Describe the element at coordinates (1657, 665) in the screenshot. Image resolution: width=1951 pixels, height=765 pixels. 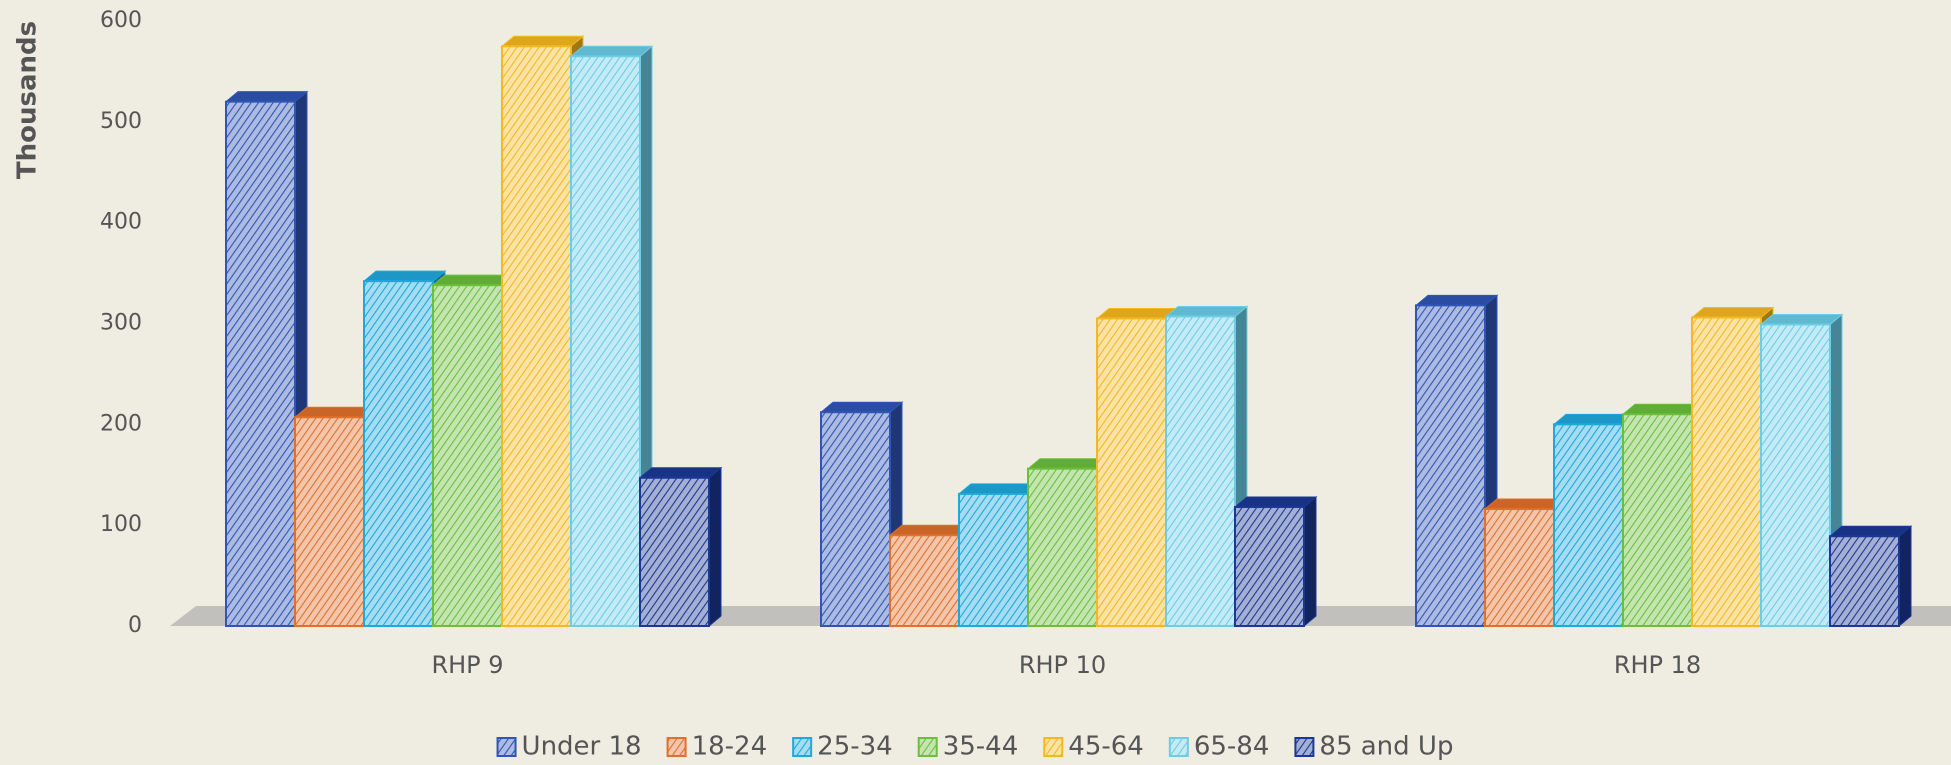
I see `x-tick-label: RHP 18` at that location.